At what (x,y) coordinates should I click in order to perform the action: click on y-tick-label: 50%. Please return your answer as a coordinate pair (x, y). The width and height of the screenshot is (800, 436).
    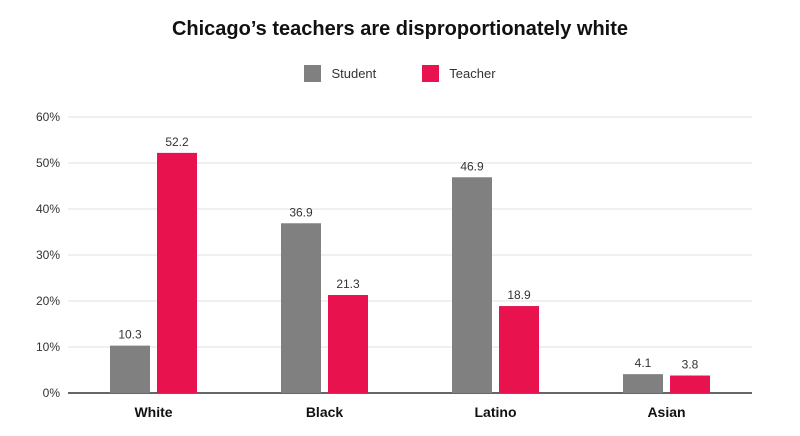
    Looking at the image, I should click on (48, 163).